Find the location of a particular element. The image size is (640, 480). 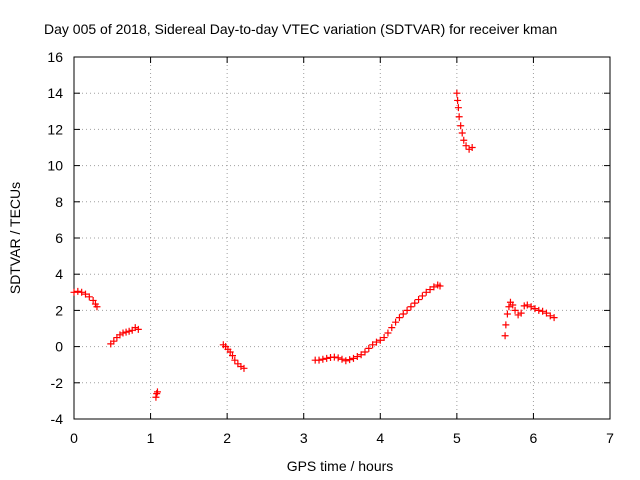

x-tick-label: 3 is located at coordinates (304, 438).